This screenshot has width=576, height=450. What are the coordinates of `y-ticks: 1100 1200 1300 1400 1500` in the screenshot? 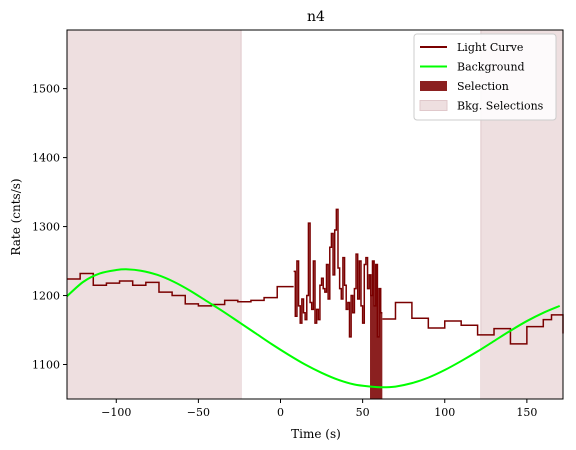 It's located at (49, 227).